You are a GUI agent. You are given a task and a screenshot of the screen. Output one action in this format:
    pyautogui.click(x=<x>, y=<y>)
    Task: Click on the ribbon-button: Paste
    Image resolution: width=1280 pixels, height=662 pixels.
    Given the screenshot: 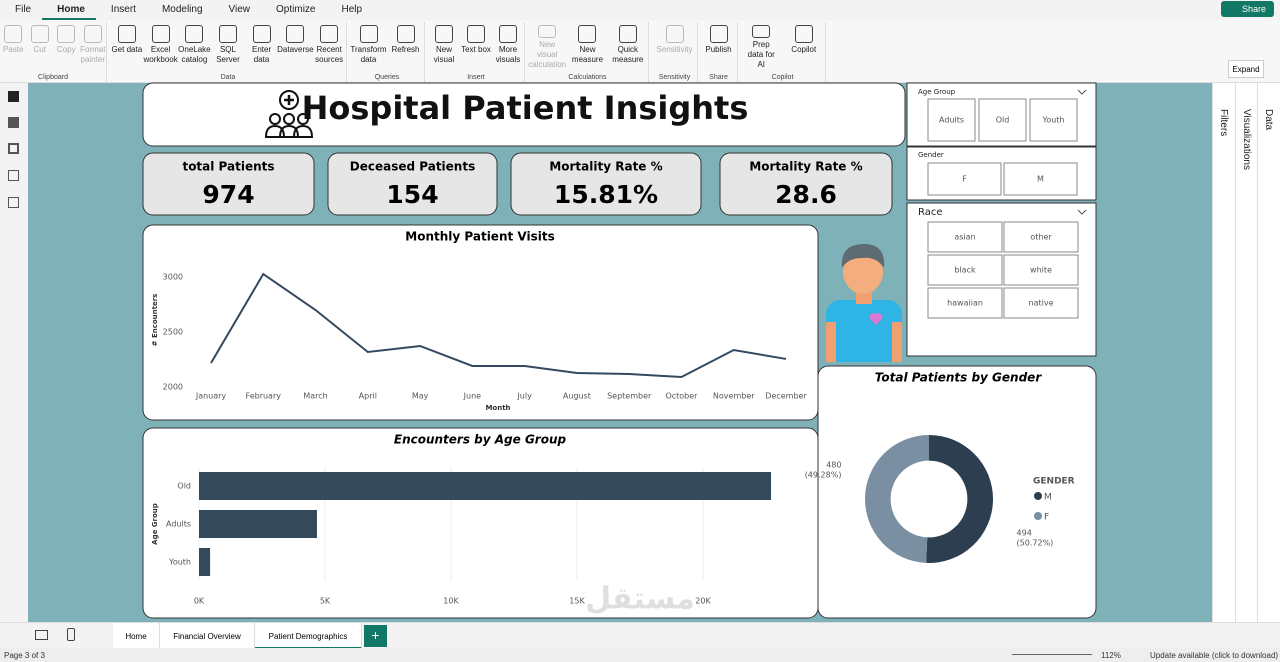 What is the action you would take?
    pyautogui.click(x=13, y=46)
    